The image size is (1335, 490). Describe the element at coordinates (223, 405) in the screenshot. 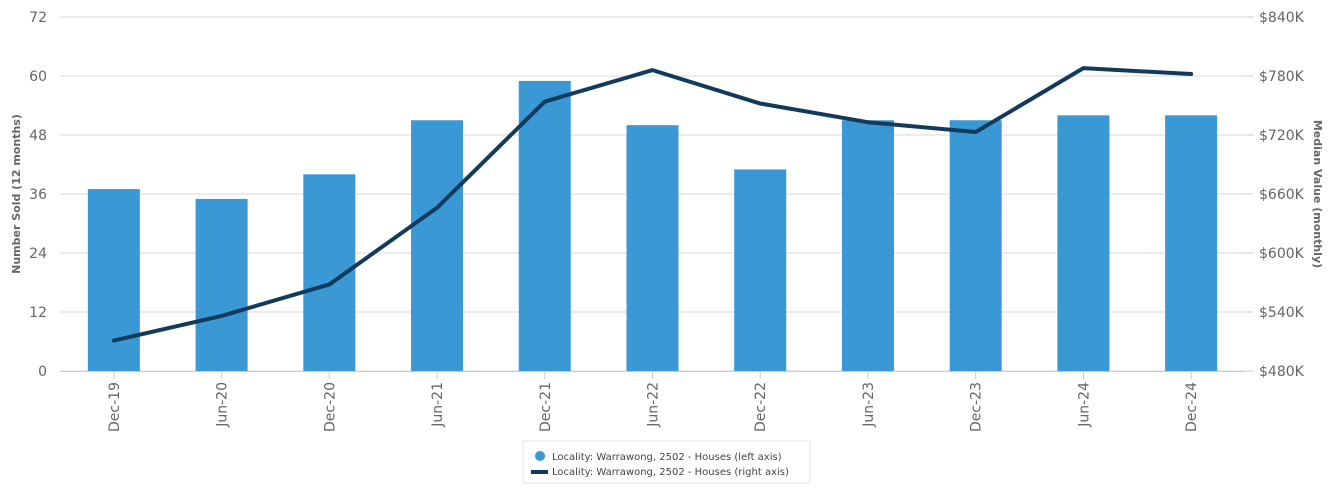

I see `x-tick-label: Jun-20` at that location.